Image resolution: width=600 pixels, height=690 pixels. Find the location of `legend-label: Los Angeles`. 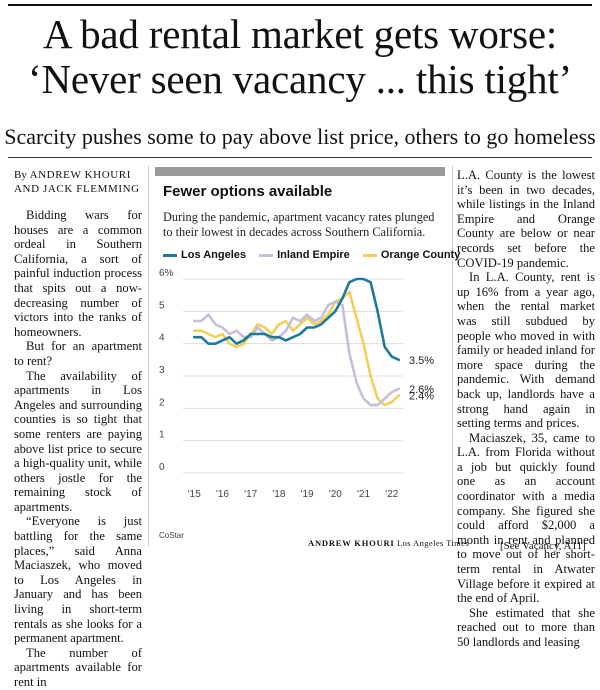

legend-label: Los Angeles is located at coordinates (213, 255).